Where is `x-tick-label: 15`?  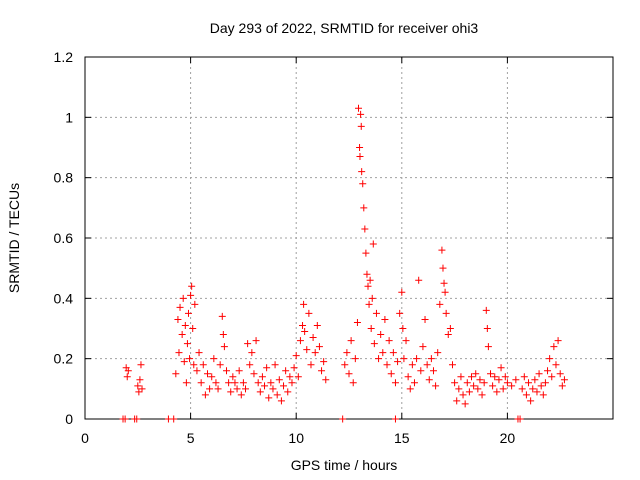
x-tick-label: 15 is located at coordinates (402, 438).